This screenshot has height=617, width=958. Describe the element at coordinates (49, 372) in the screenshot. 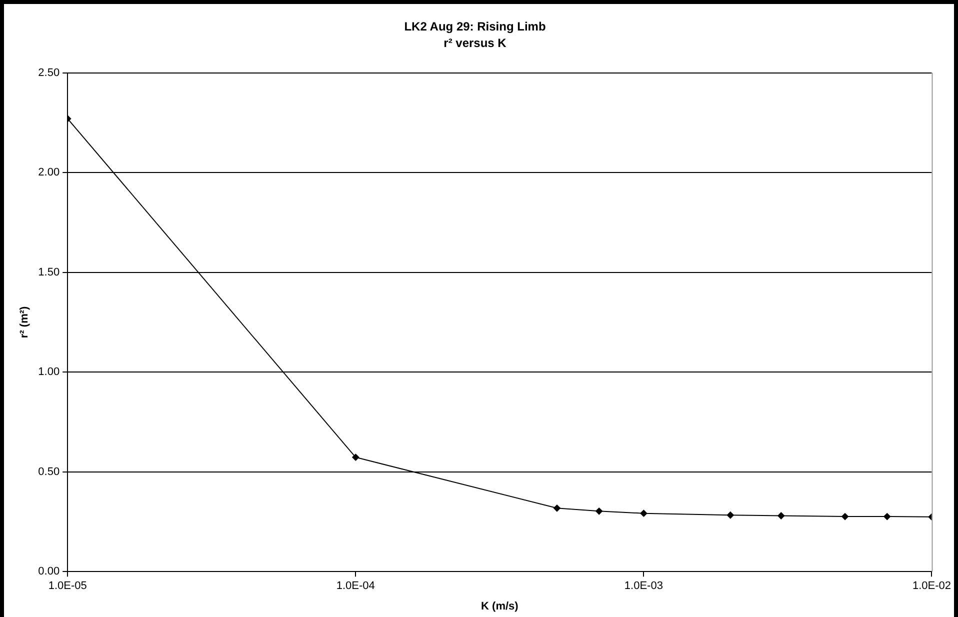

I see `y-tick-label: 1.00` at that location.